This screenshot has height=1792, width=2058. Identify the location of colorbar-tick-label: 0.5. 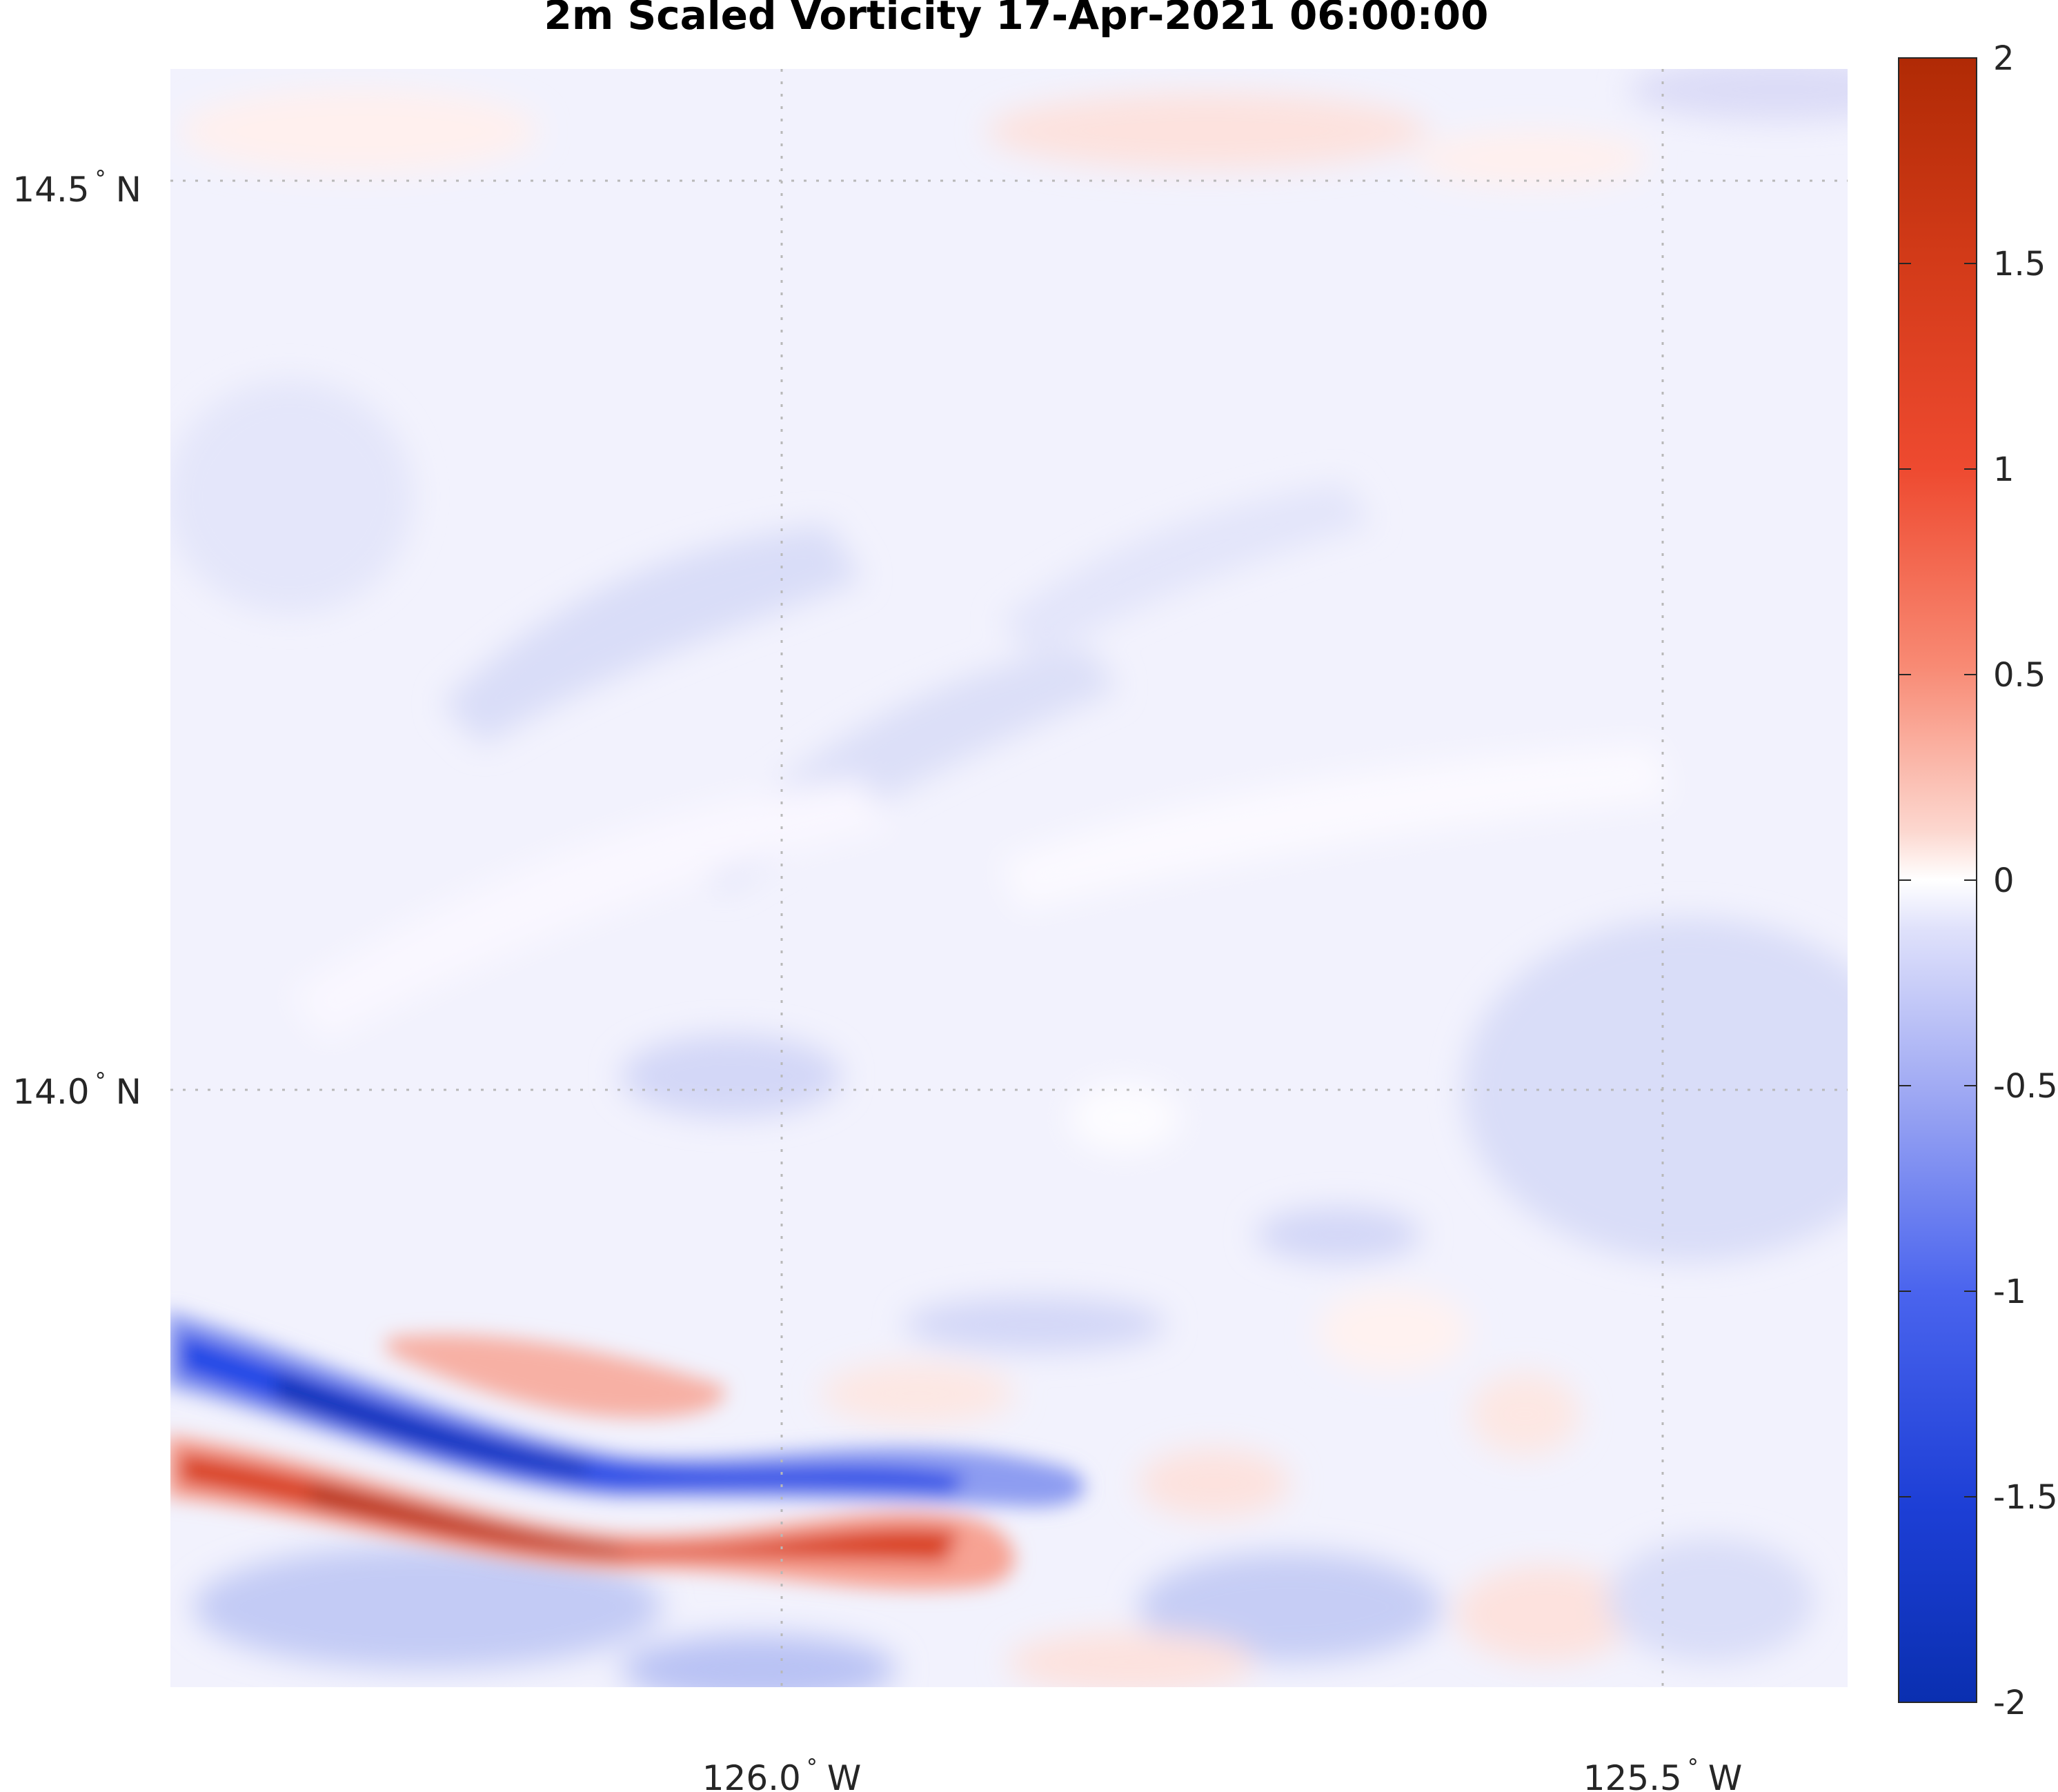
(2019, 675).